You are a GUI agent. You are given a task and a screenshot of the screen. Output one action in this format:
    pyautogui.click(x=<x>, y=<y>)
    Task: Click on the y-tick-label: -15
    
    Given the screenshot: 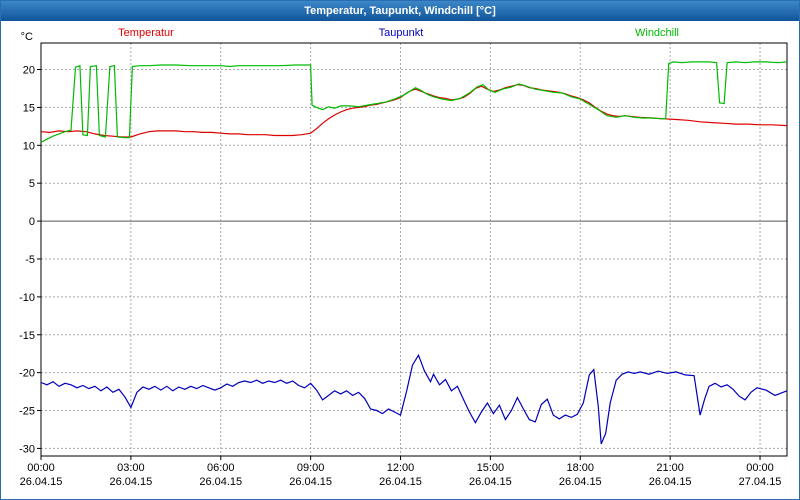 What is the action you would take?
    pyautogui.click(x=27, y=336)
    